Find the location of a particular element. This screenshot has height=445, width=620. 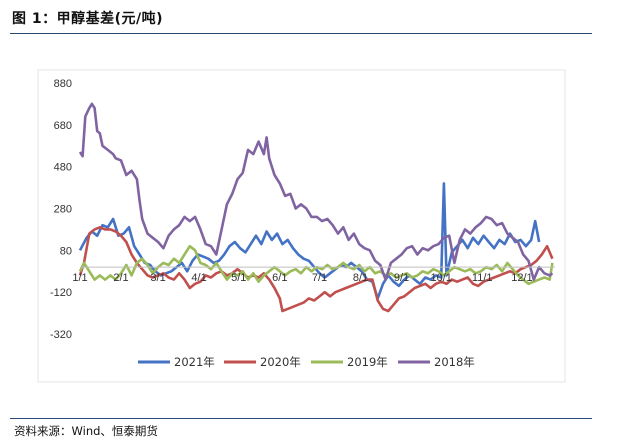

y-axis: 880 680 480 280 80 -120 -320 is located at coordinates (61, 209).